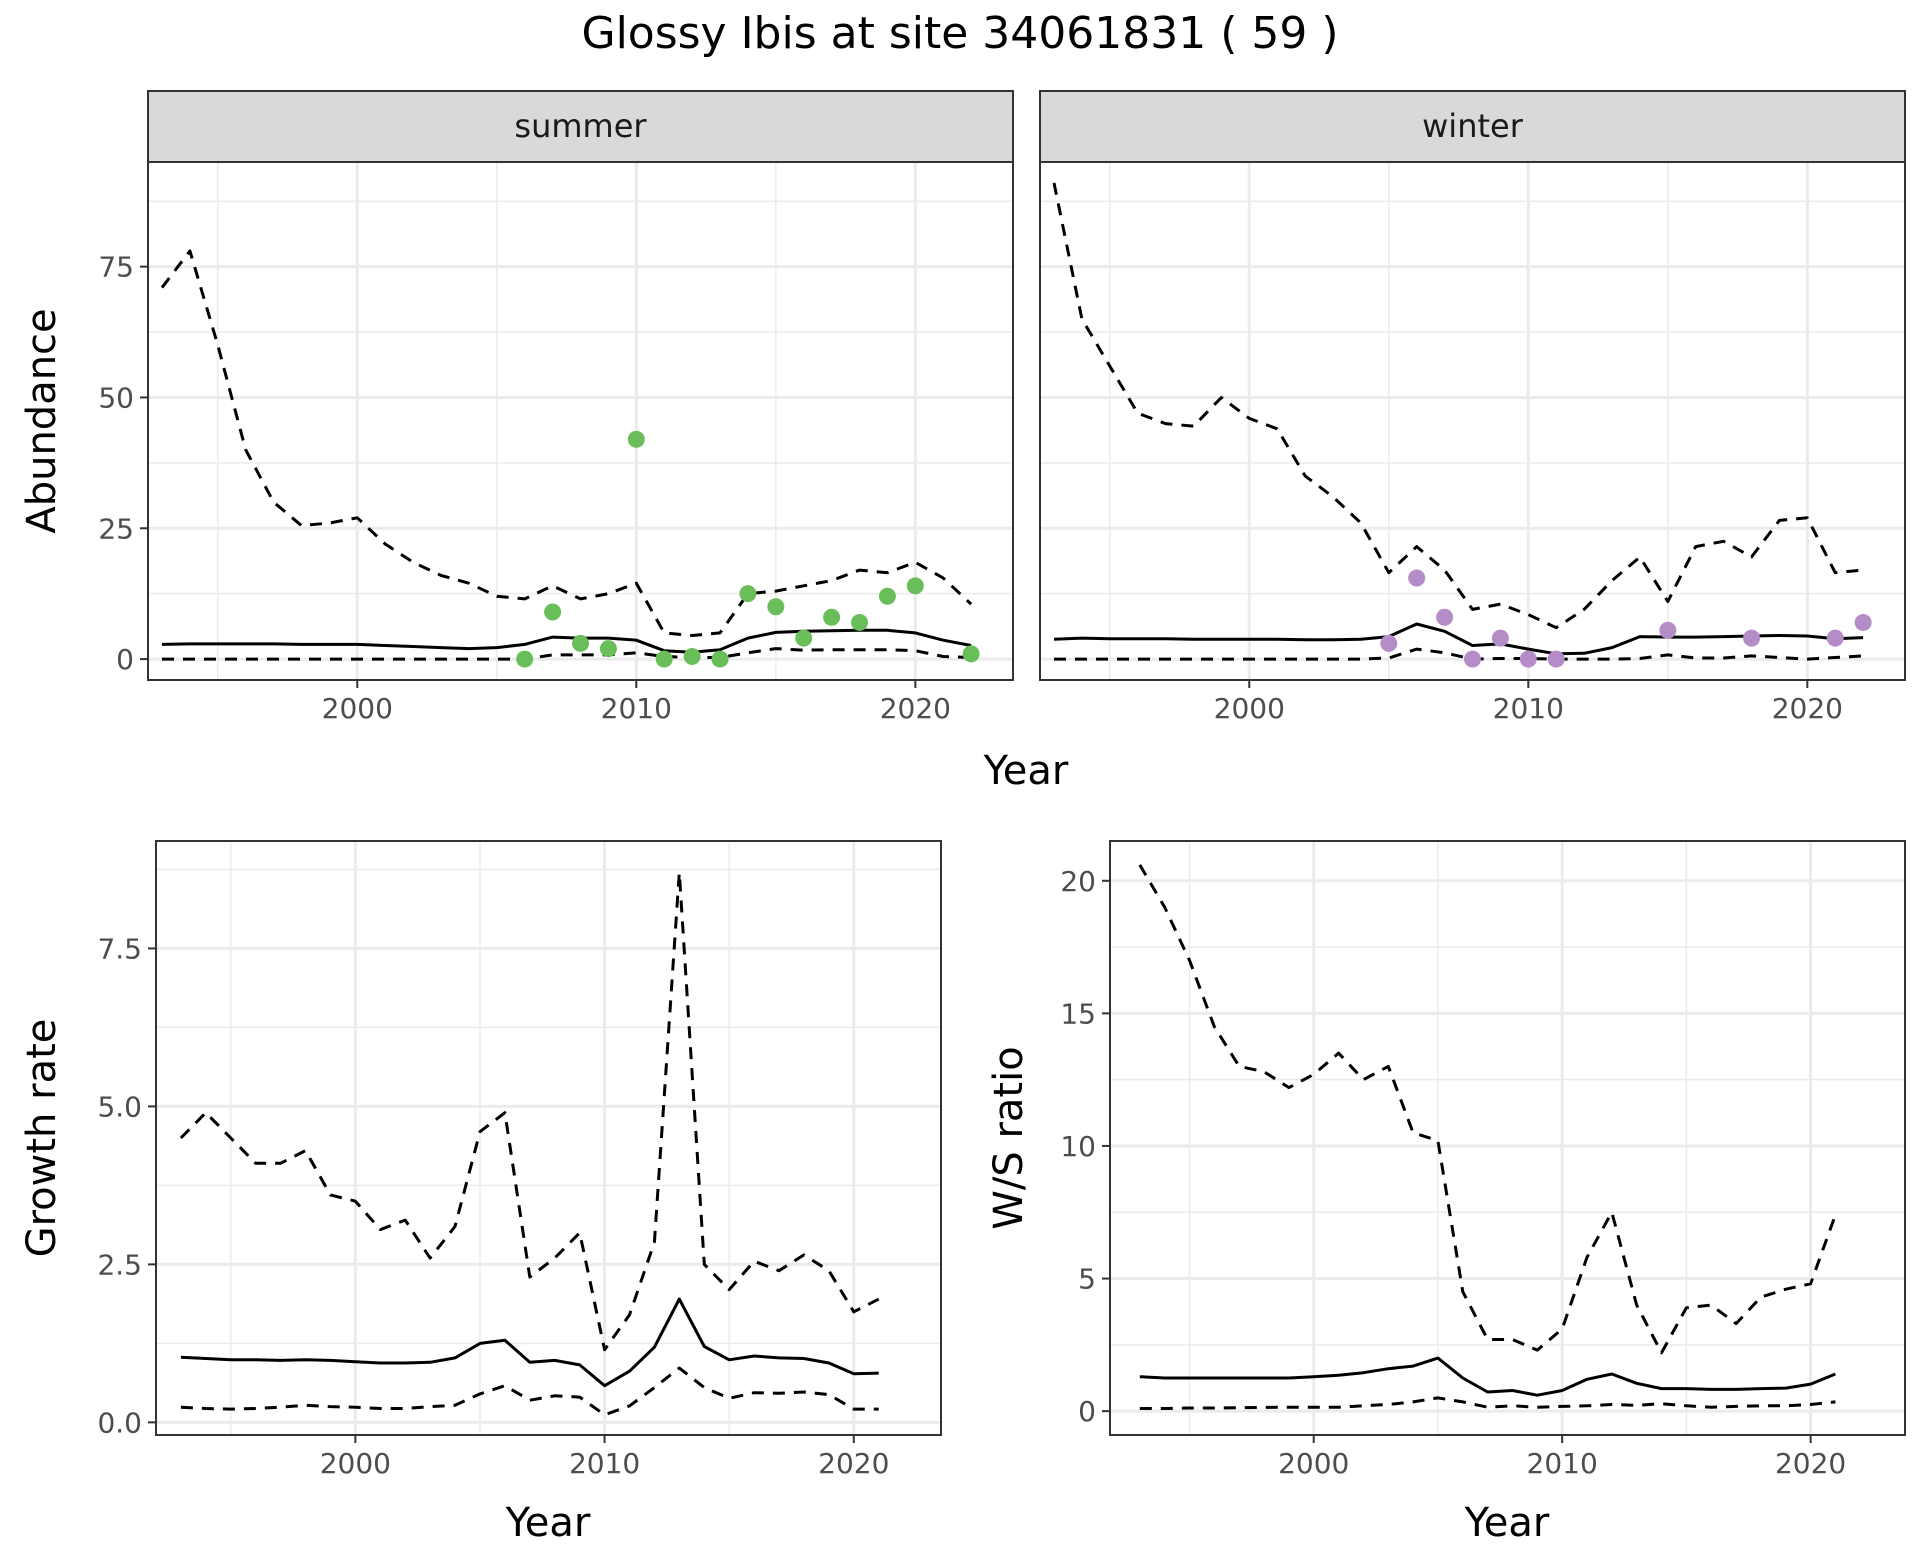  What do you see at coordinates (116, 397) in the screenshot?
I see `y-tick-label: 50` at bounding box center [116, 397].